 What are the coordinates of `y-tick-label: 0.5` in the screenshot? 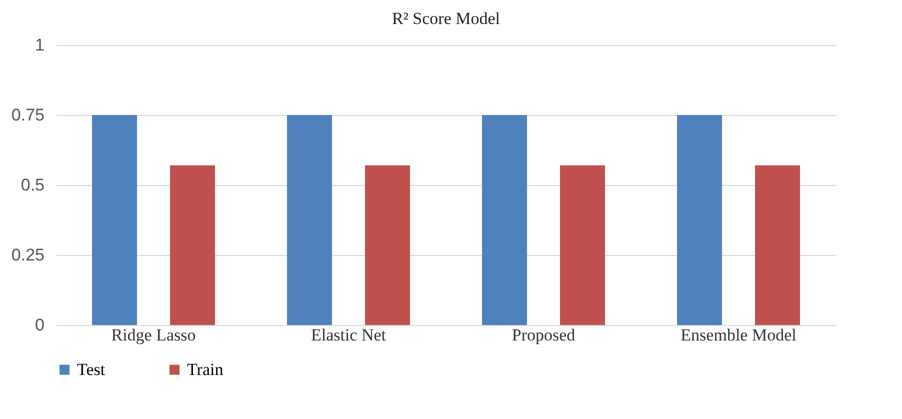 It's located at (32, 185).